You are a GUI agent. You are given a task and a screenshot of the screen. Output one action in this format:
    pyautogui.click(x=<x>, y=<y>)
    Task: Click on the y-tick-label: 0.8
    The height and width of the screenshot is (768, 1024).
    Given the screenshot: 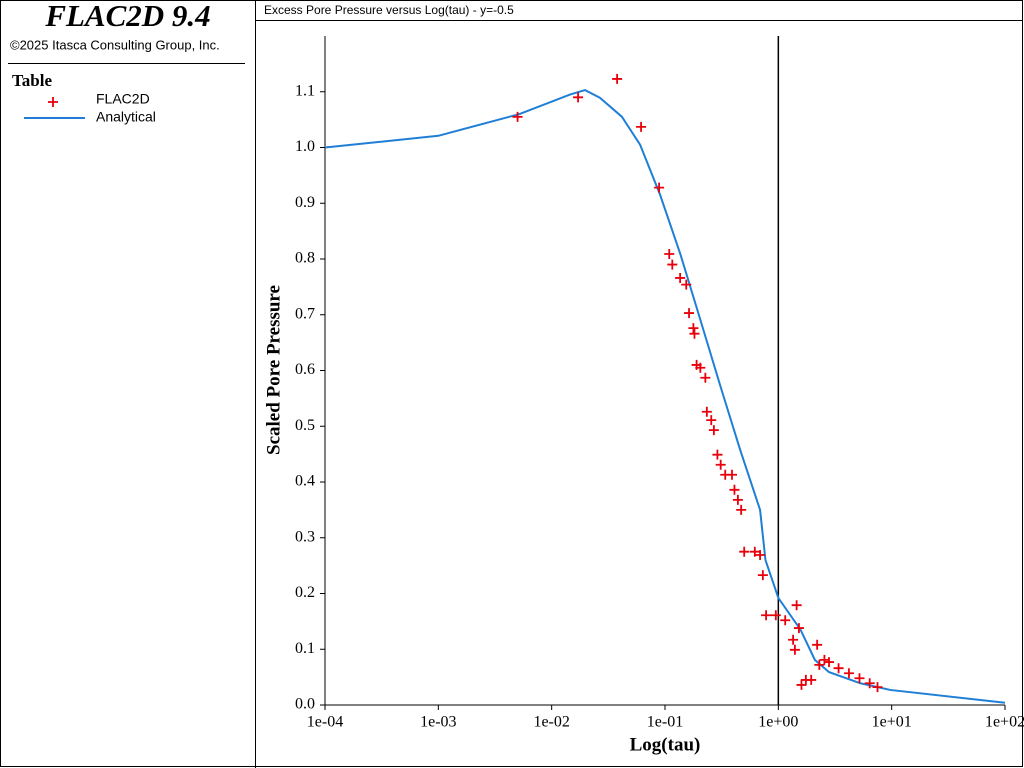 What is the action you would take?
    pyautogui.click(x=305, y=258)
    